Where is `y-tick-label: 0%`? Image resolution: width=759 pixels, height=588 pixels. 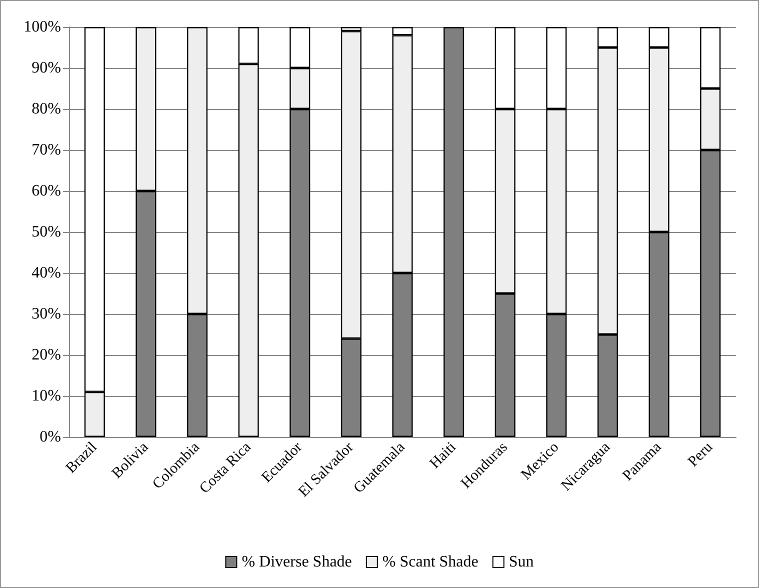 y-tick-label: 0% is located at coordinates (50, 437).